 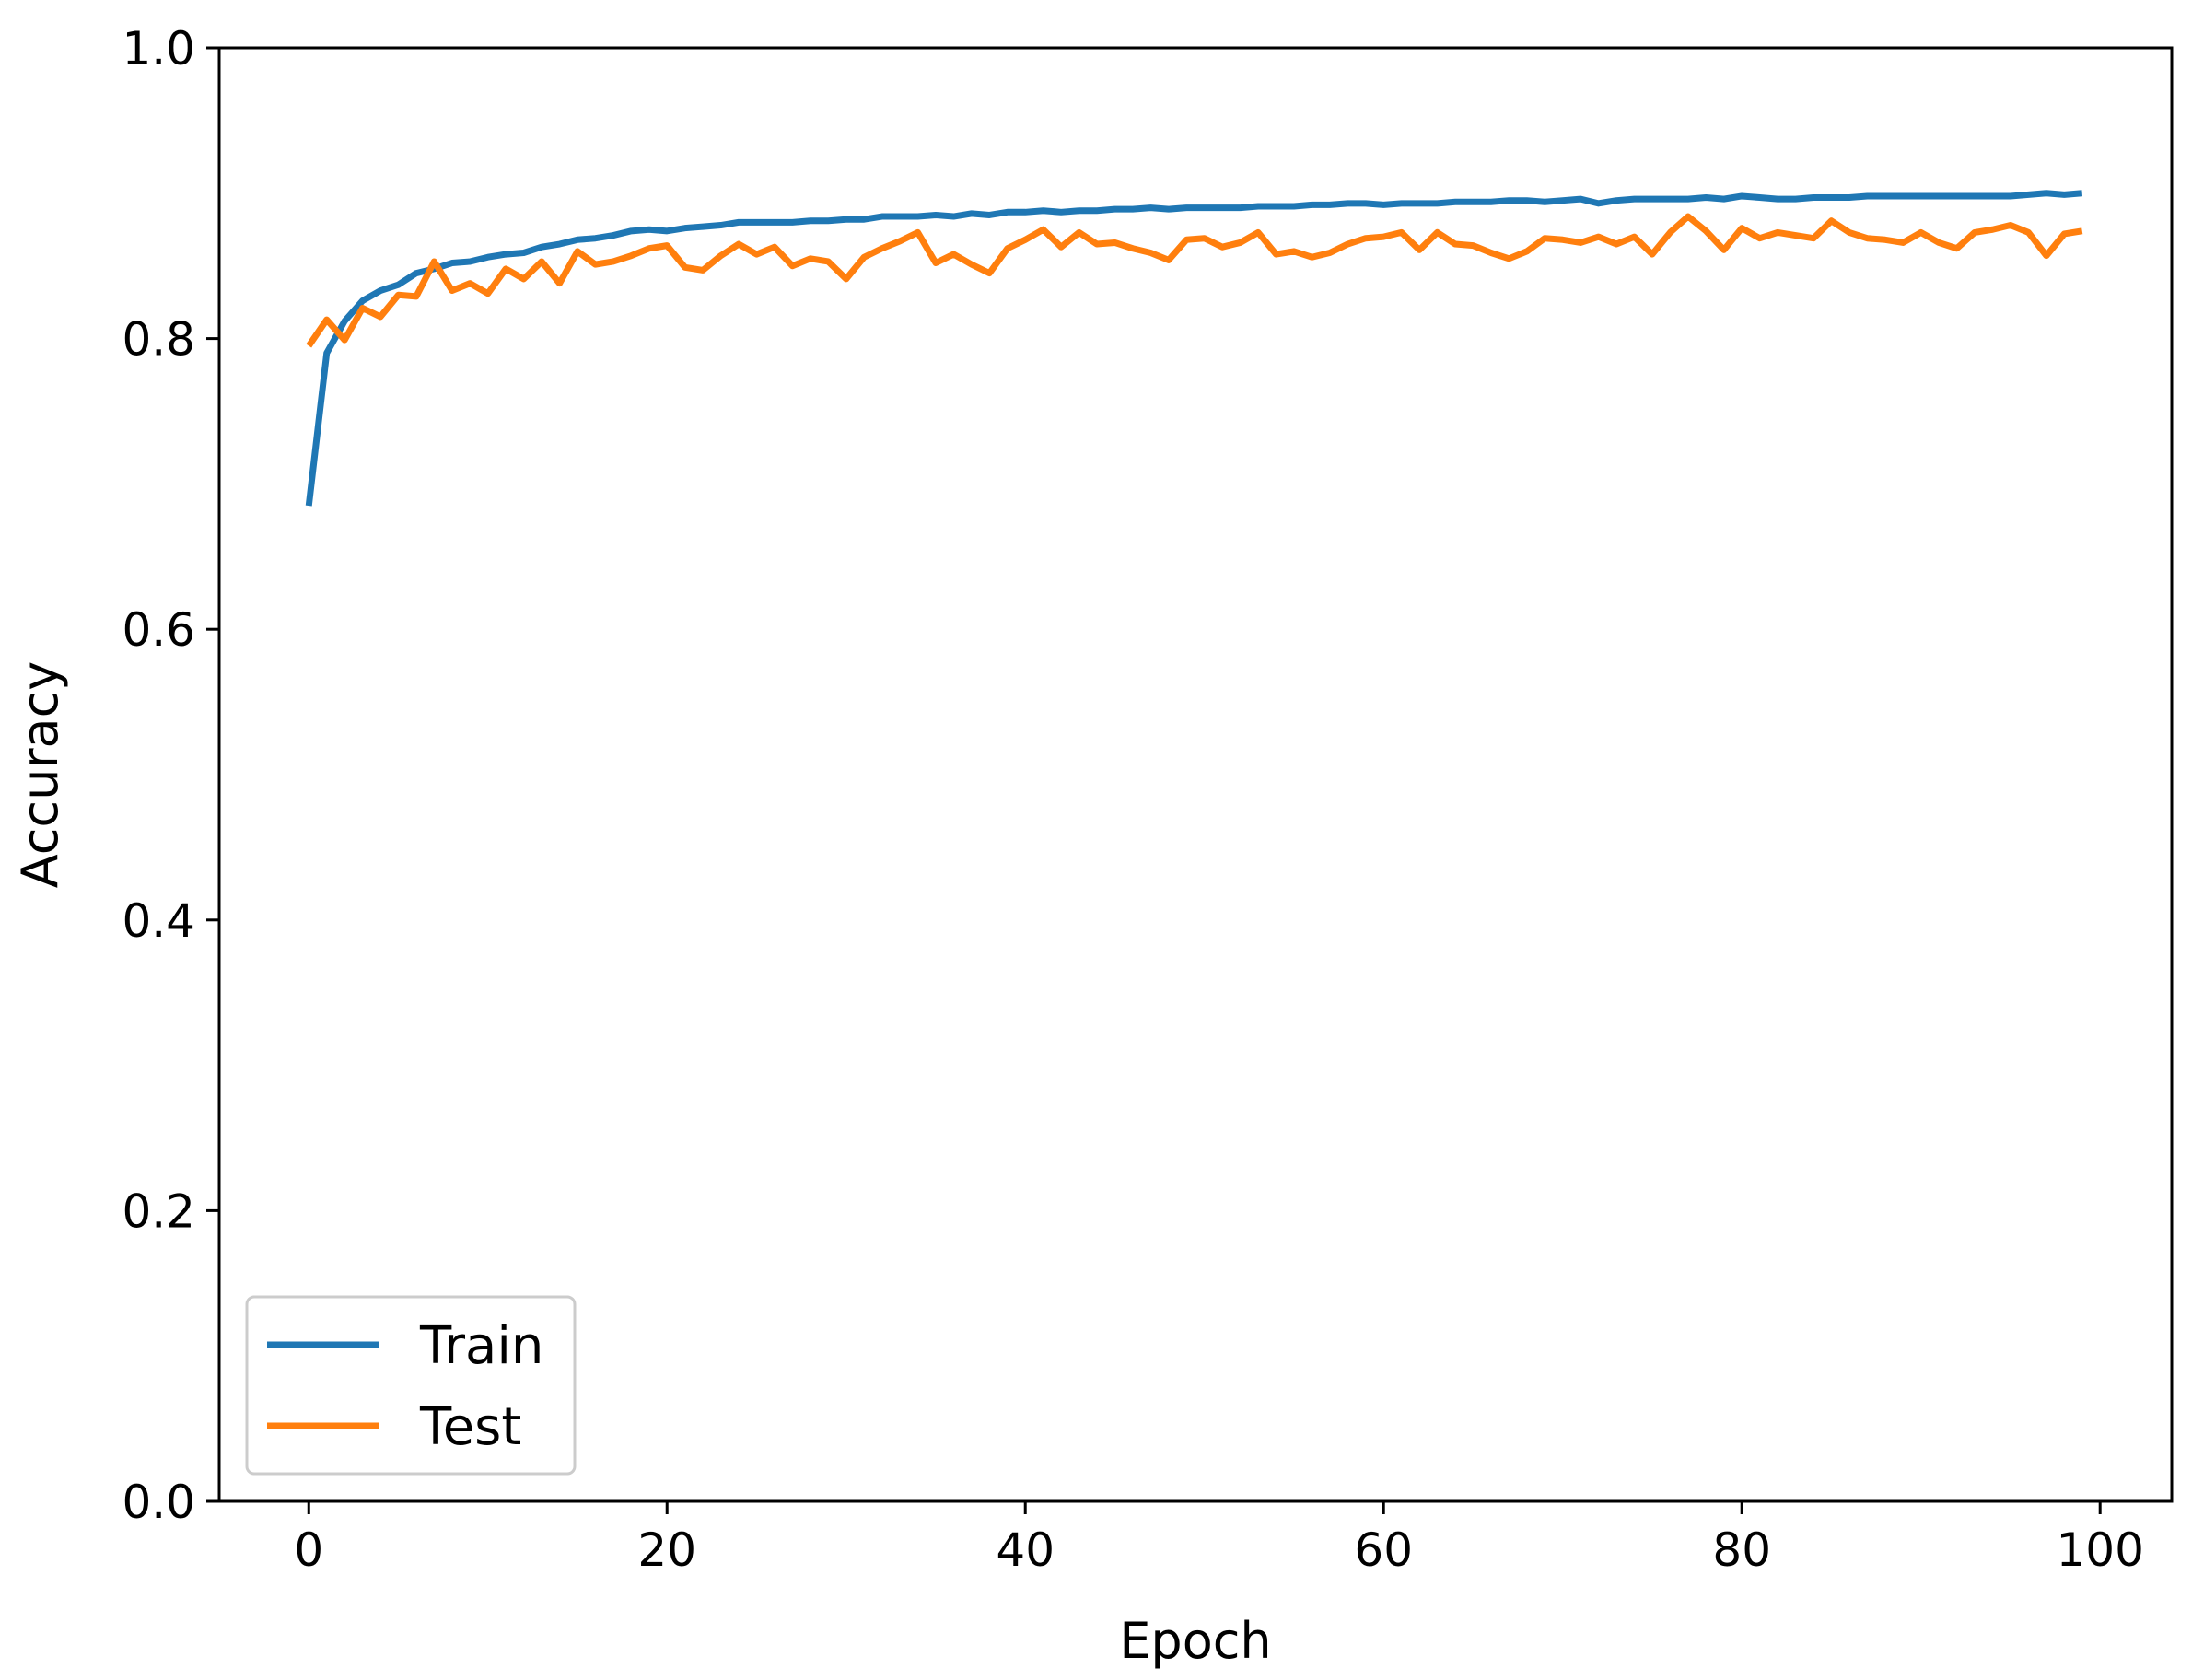 What do you see at coordinates (481, 1346) in the screenshot?
I see `legend-label-train: Train` at bounding box center [481, 1346].